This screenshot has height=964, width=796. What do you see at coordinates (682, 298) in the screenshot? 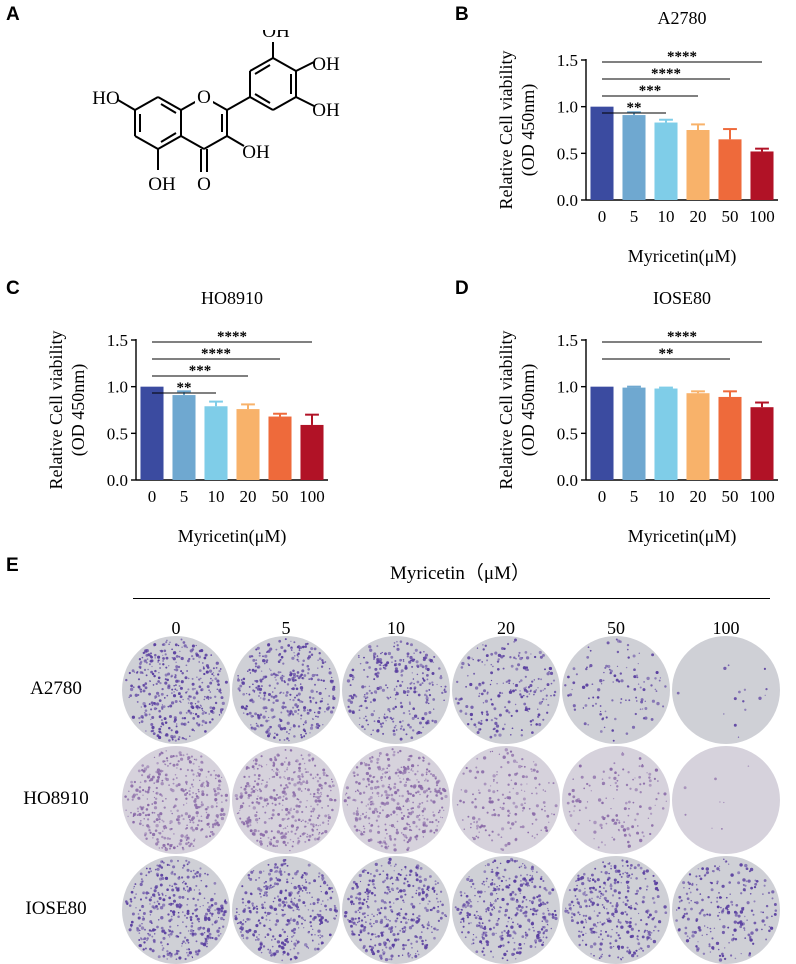
I see `chart-title: IOSE80` at bounding box center [682, 298].